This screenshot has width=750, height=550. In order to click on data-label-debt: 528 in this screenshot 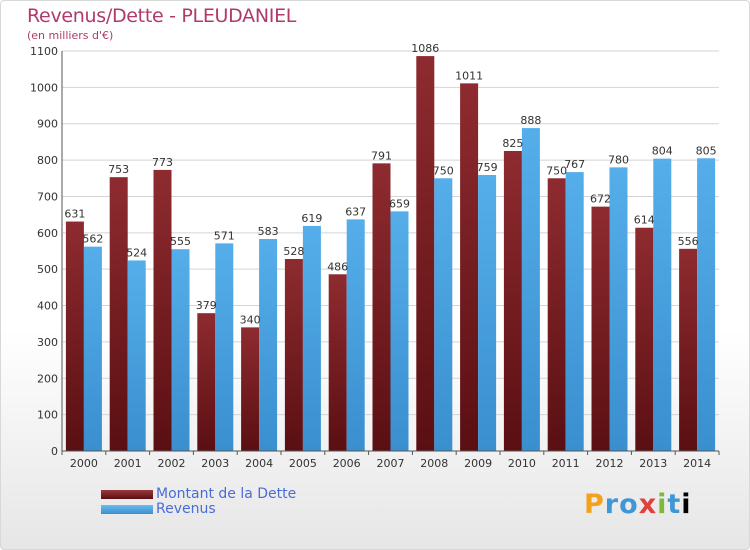, I will do `click(293, 251)`.